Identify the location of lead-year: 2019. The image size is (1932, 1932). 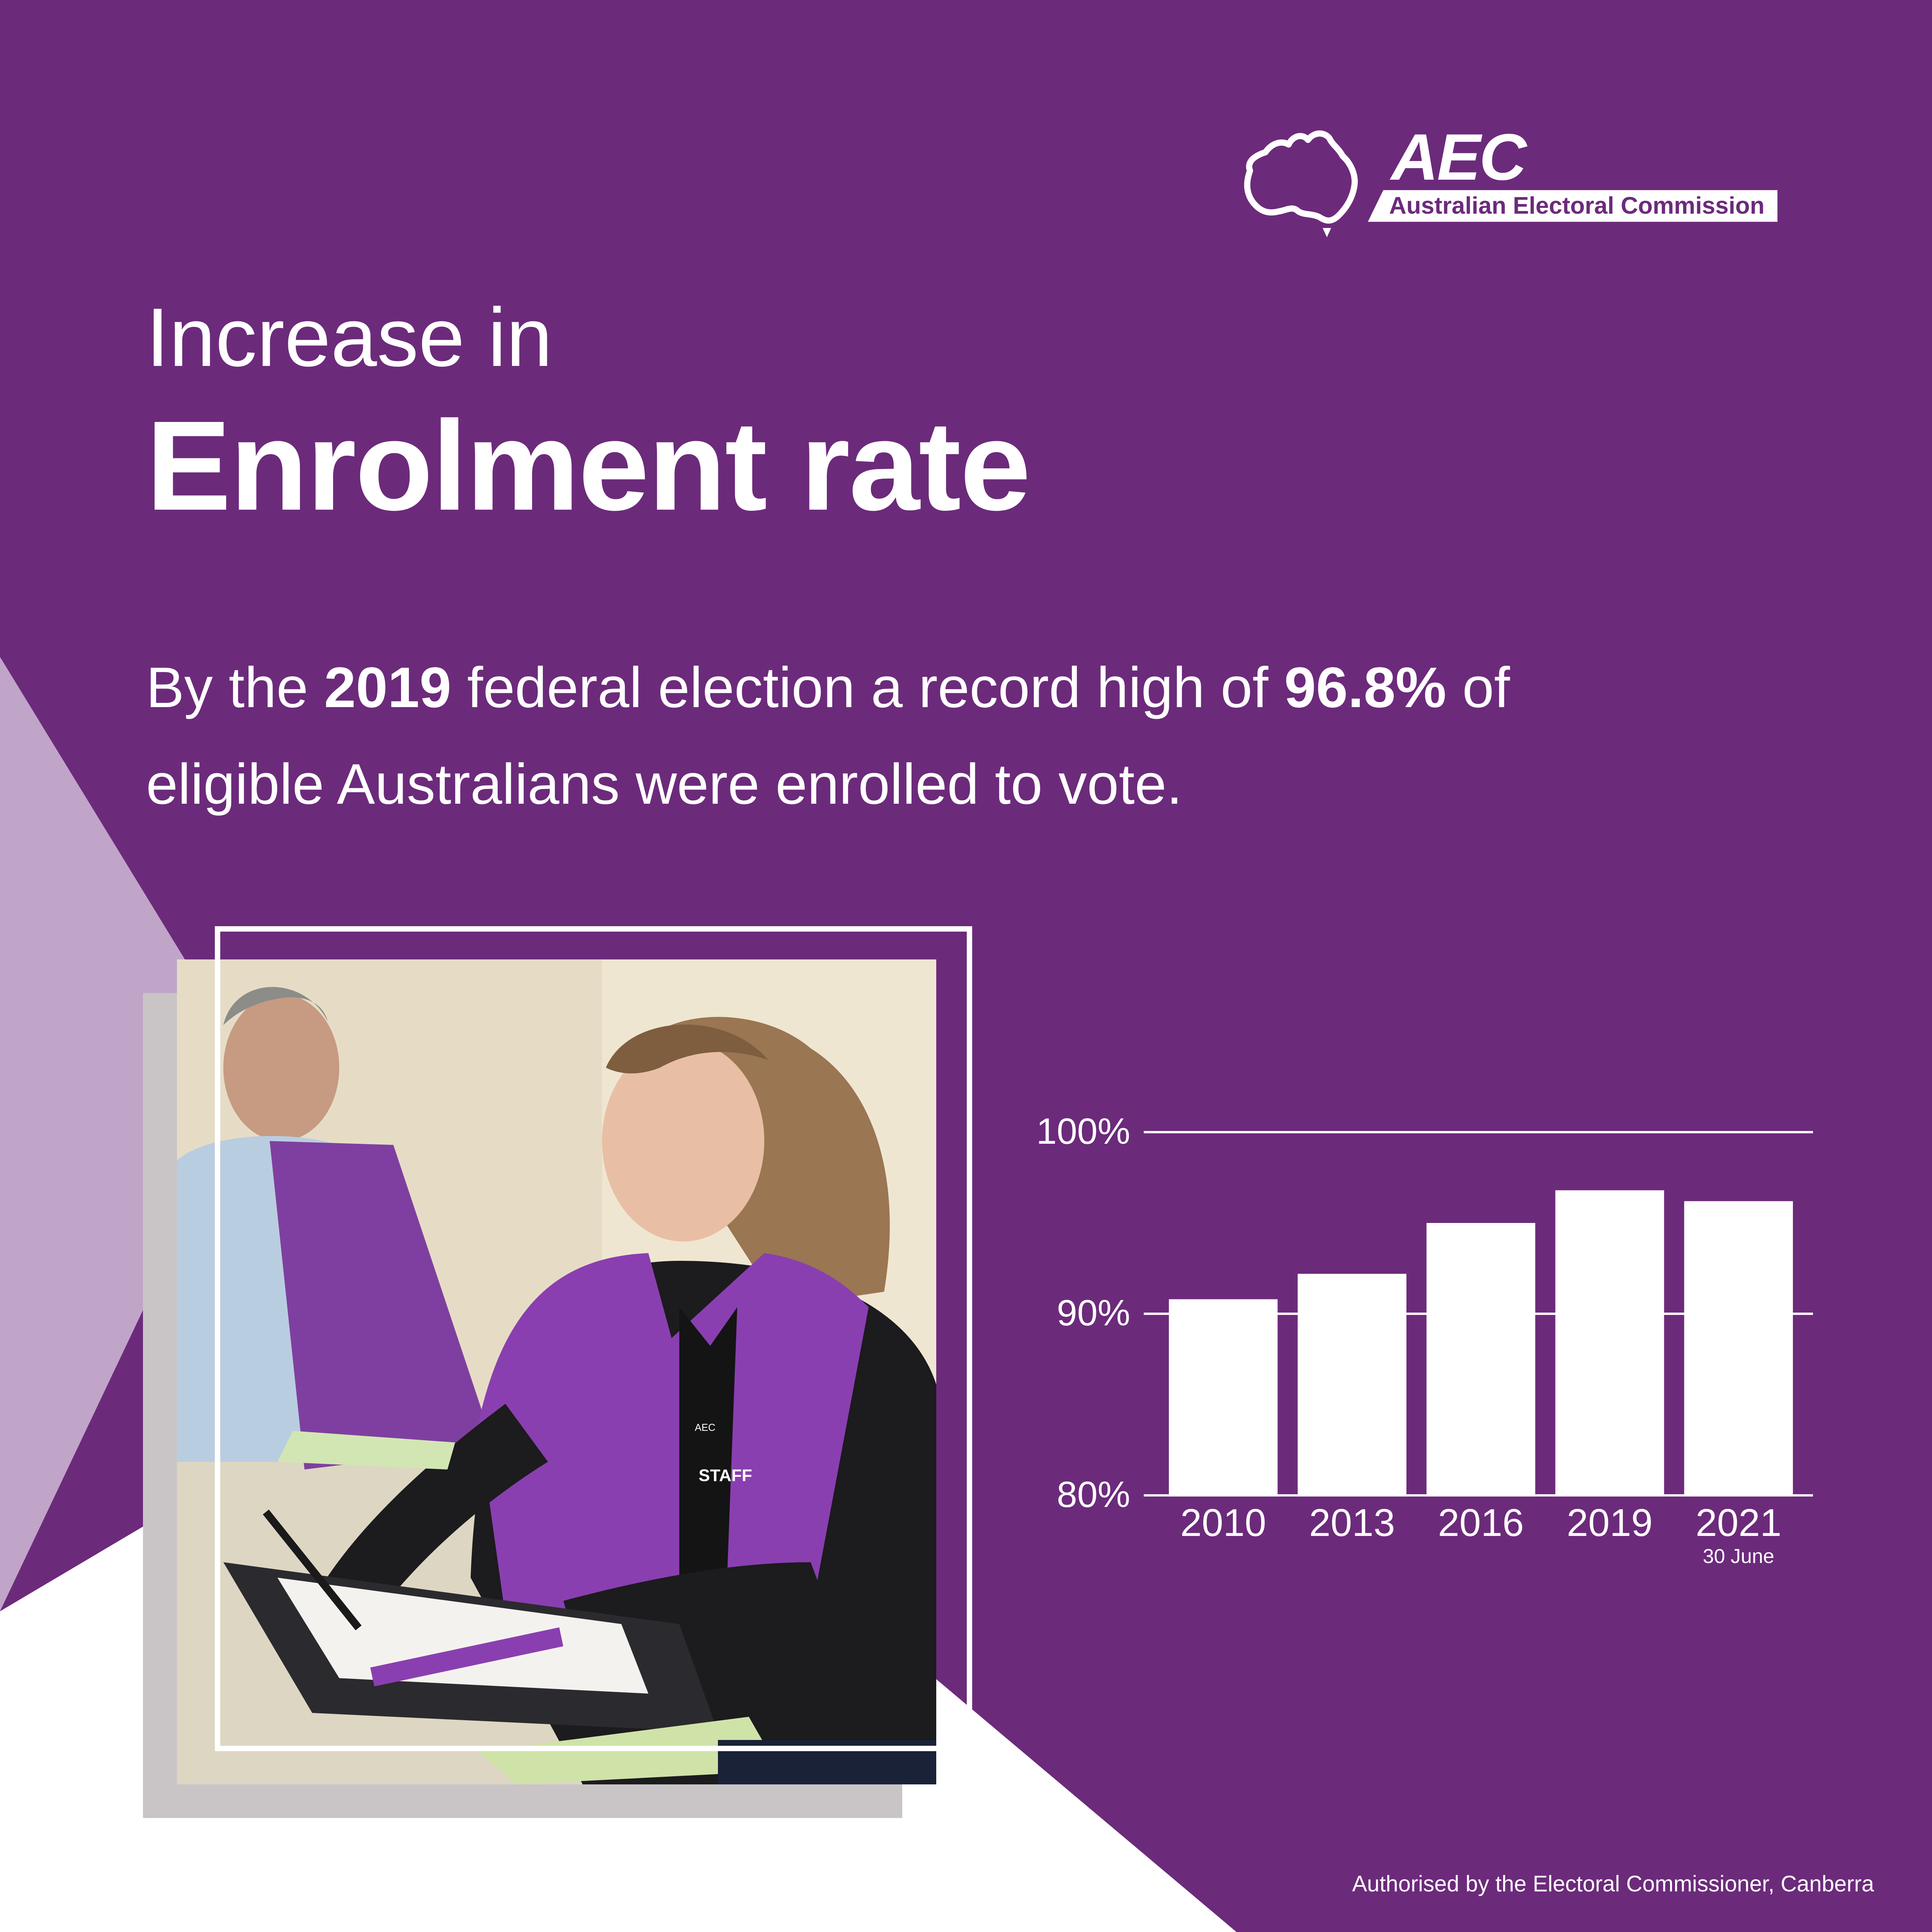
(388, 688).